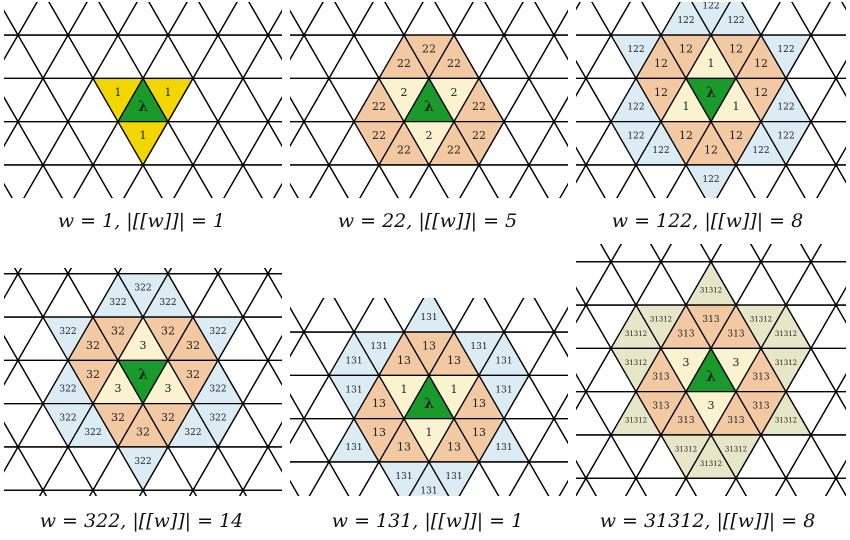 The image size is (850, 540). I want to click on cell-label: 1, so click(168, 92).